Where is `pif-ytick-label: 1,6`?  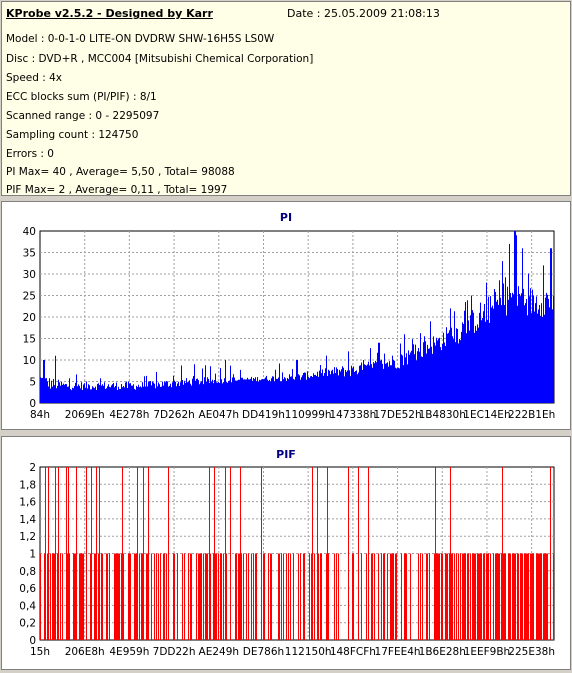
pif-ytick-label: 1,6 is located at coordinates (27, 503).